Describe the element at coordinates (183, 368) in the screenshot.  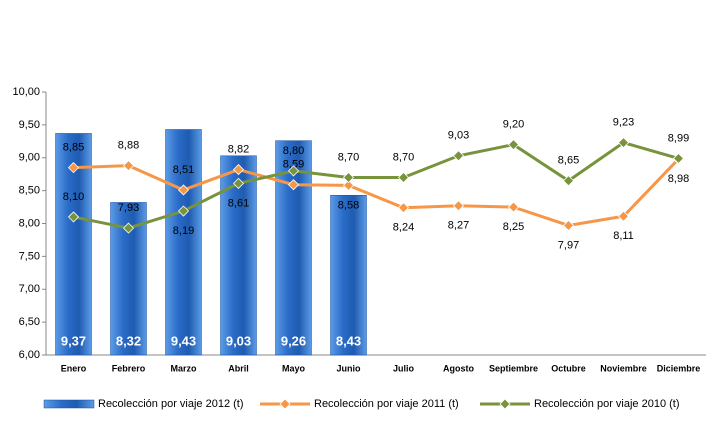
I see `x-tick-label: Marzo` at that location.